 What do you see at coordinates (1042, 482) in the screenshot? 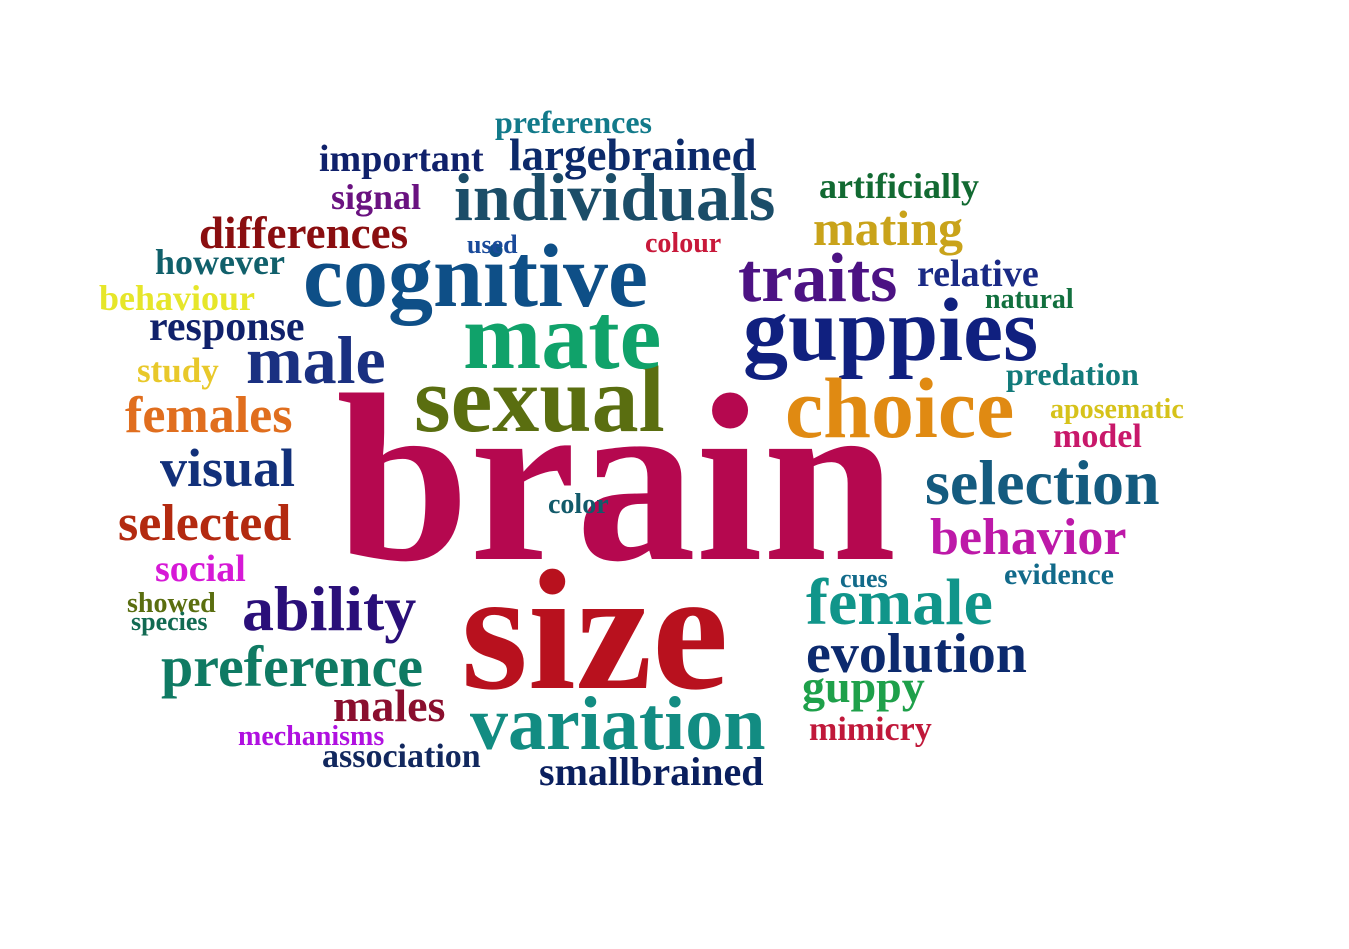
I see `word-selection: selection` at bounding box center [1042, 482].